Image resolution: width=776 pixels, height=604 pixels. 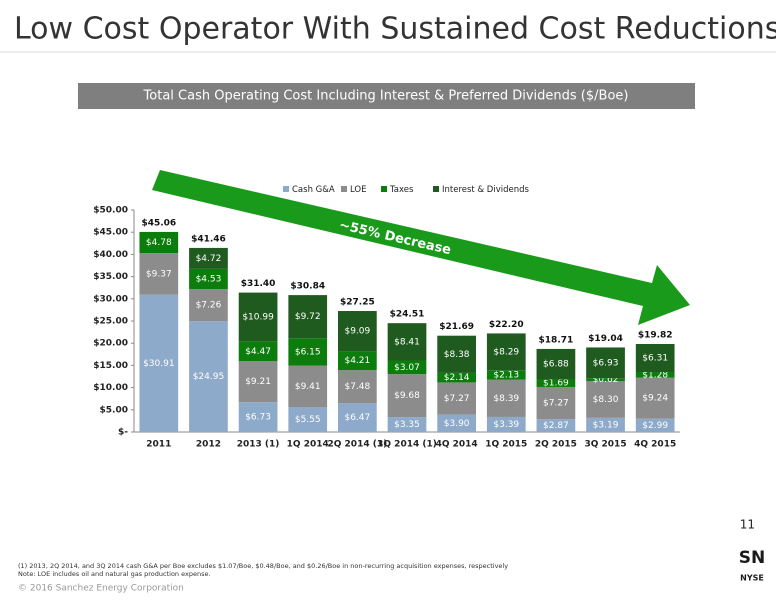 What do you see at coordinates (110, 277) in the screenshot?
I see `y-tick-label: $35.00` at bounding box center [110, 277].